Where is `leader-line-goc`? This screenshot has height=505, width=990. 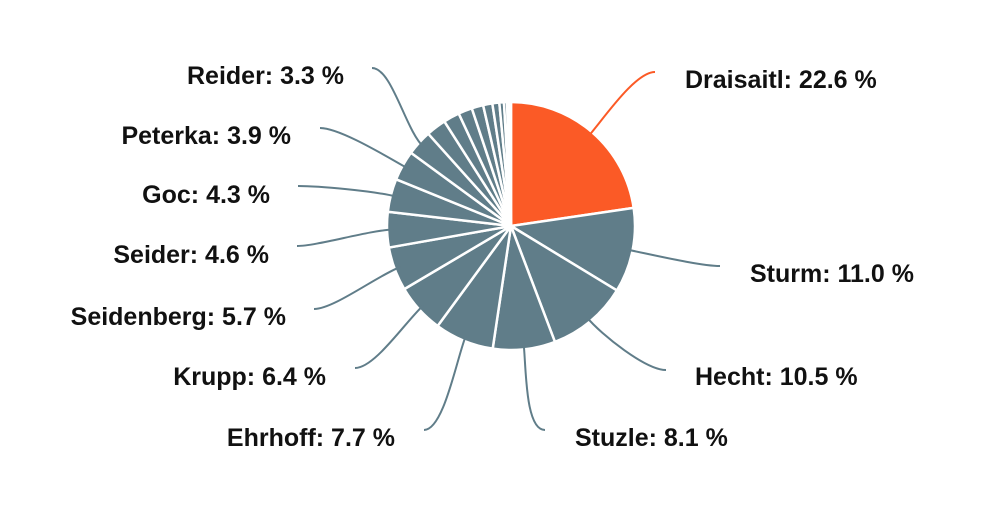
leader-line-goc is located at coordinates (347, 191).